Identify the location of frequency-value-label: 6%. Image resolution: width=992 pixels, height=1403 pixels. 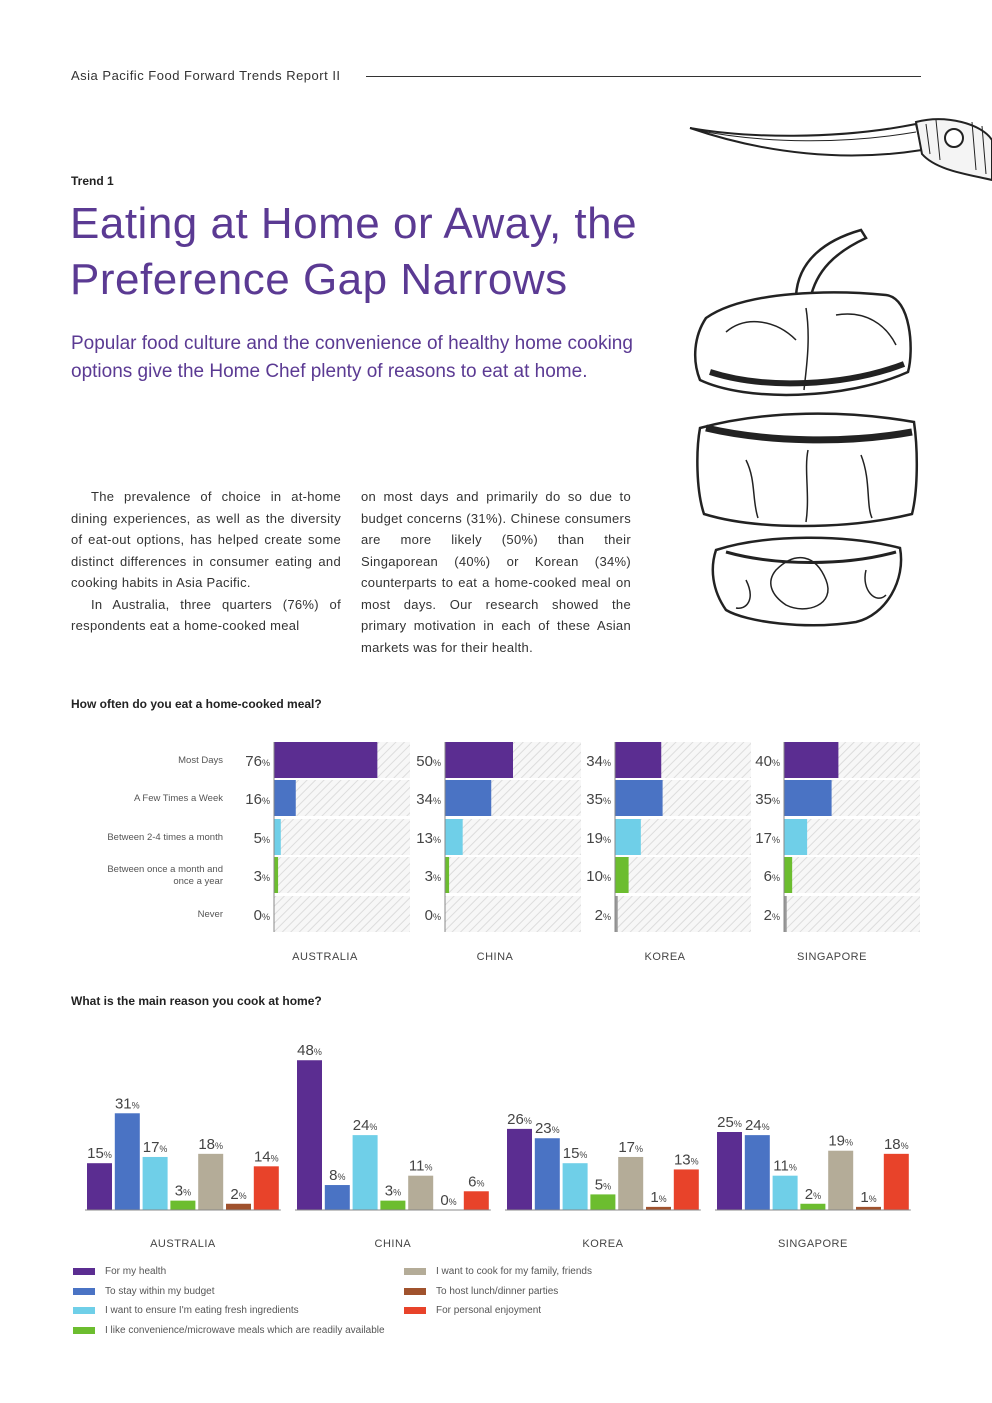
(772, 876).